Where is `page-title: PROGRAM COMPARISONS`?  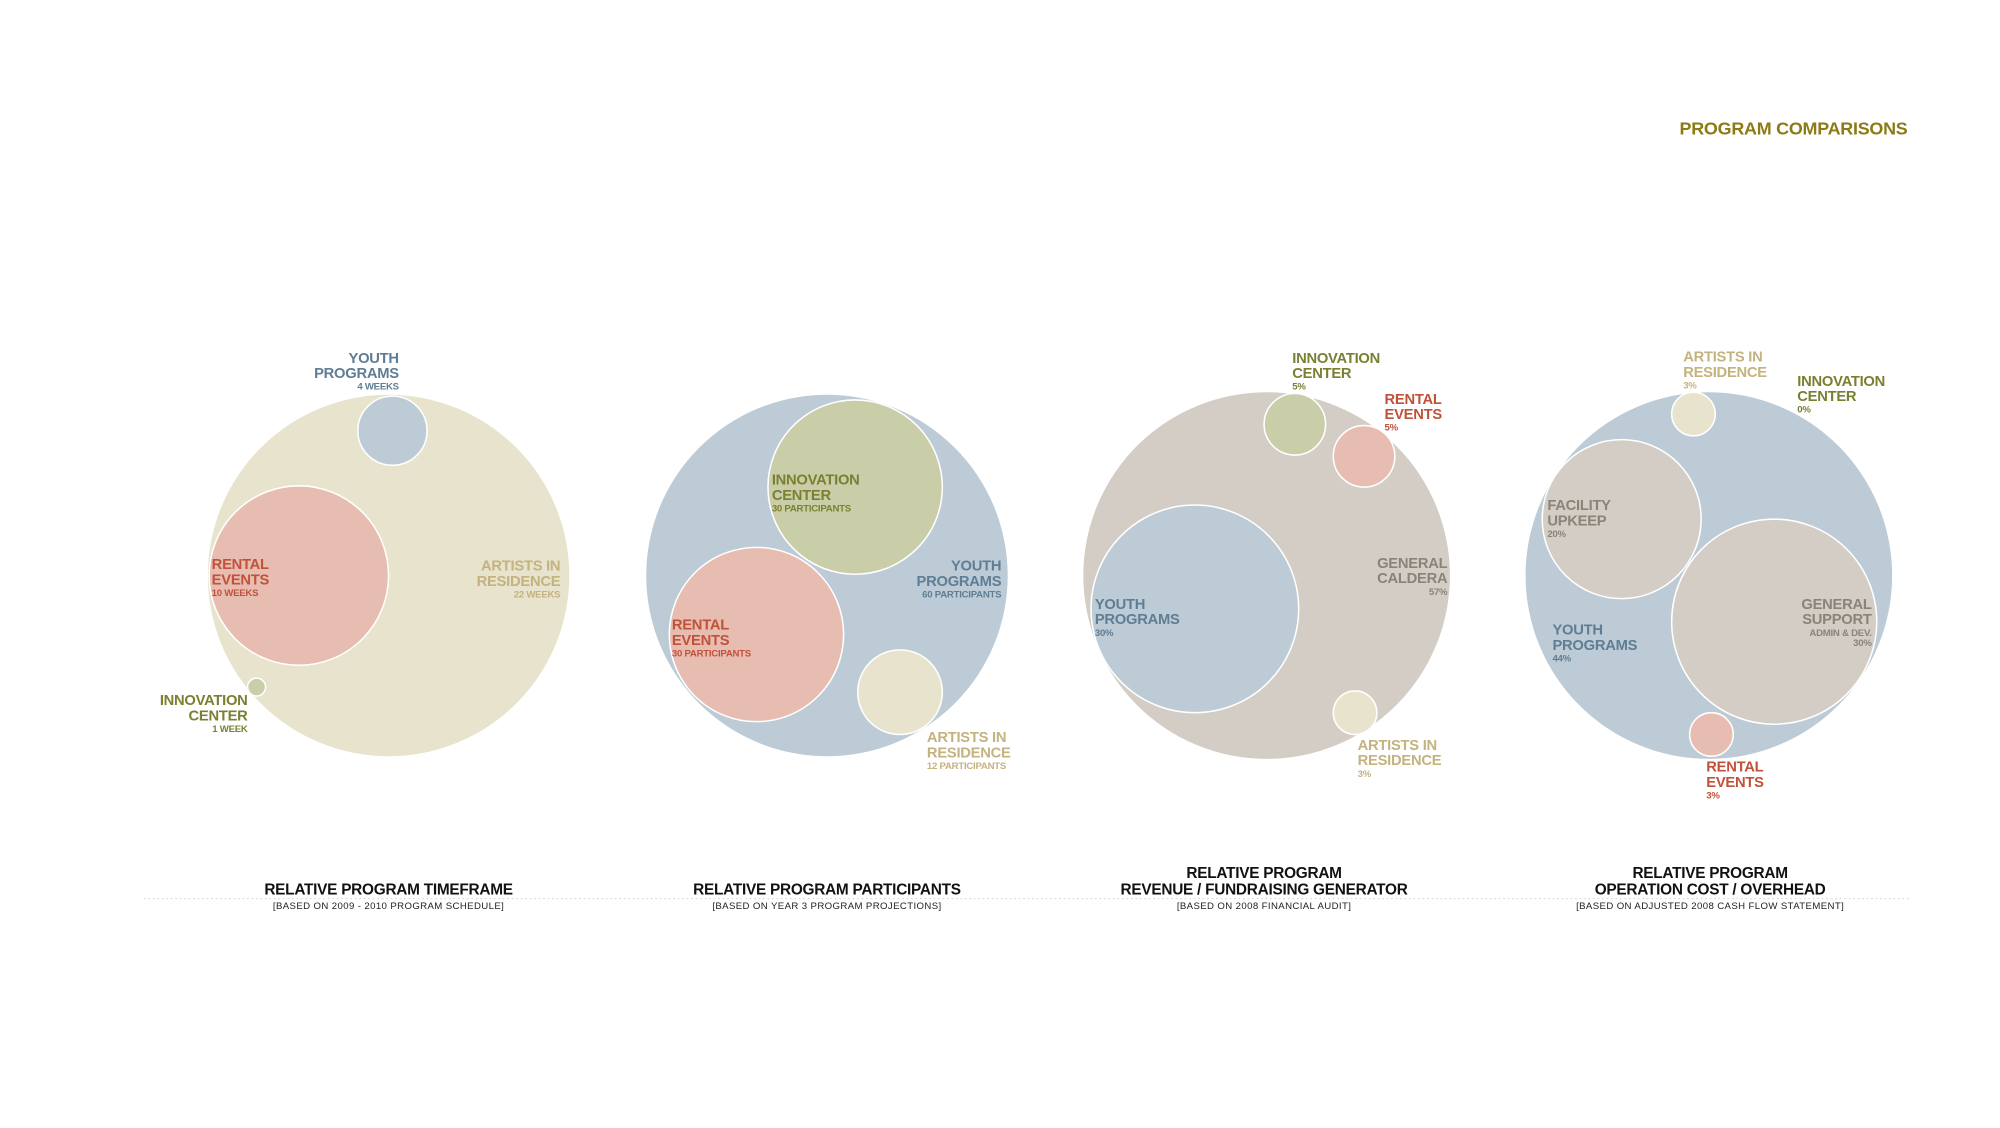 page-title: PROGRAM COMPARISONS is located at coordinates (1794, 129).